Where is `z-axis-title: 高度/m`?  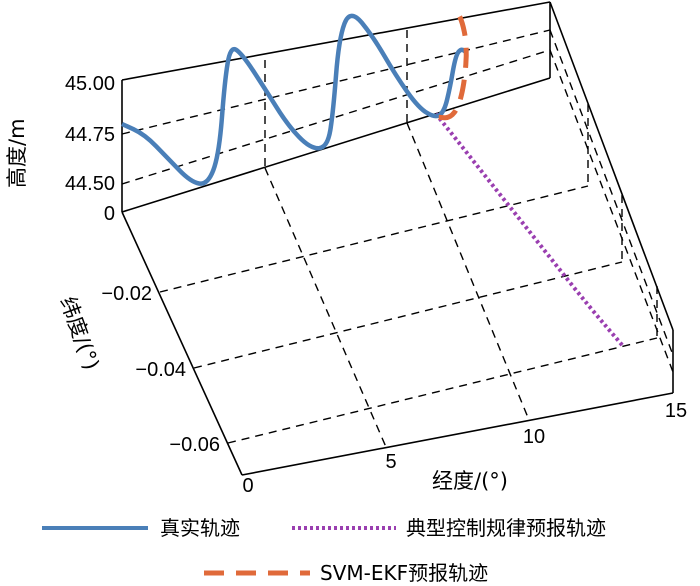
z-axis-title: 高度/m is located at coordinates (17, 153).